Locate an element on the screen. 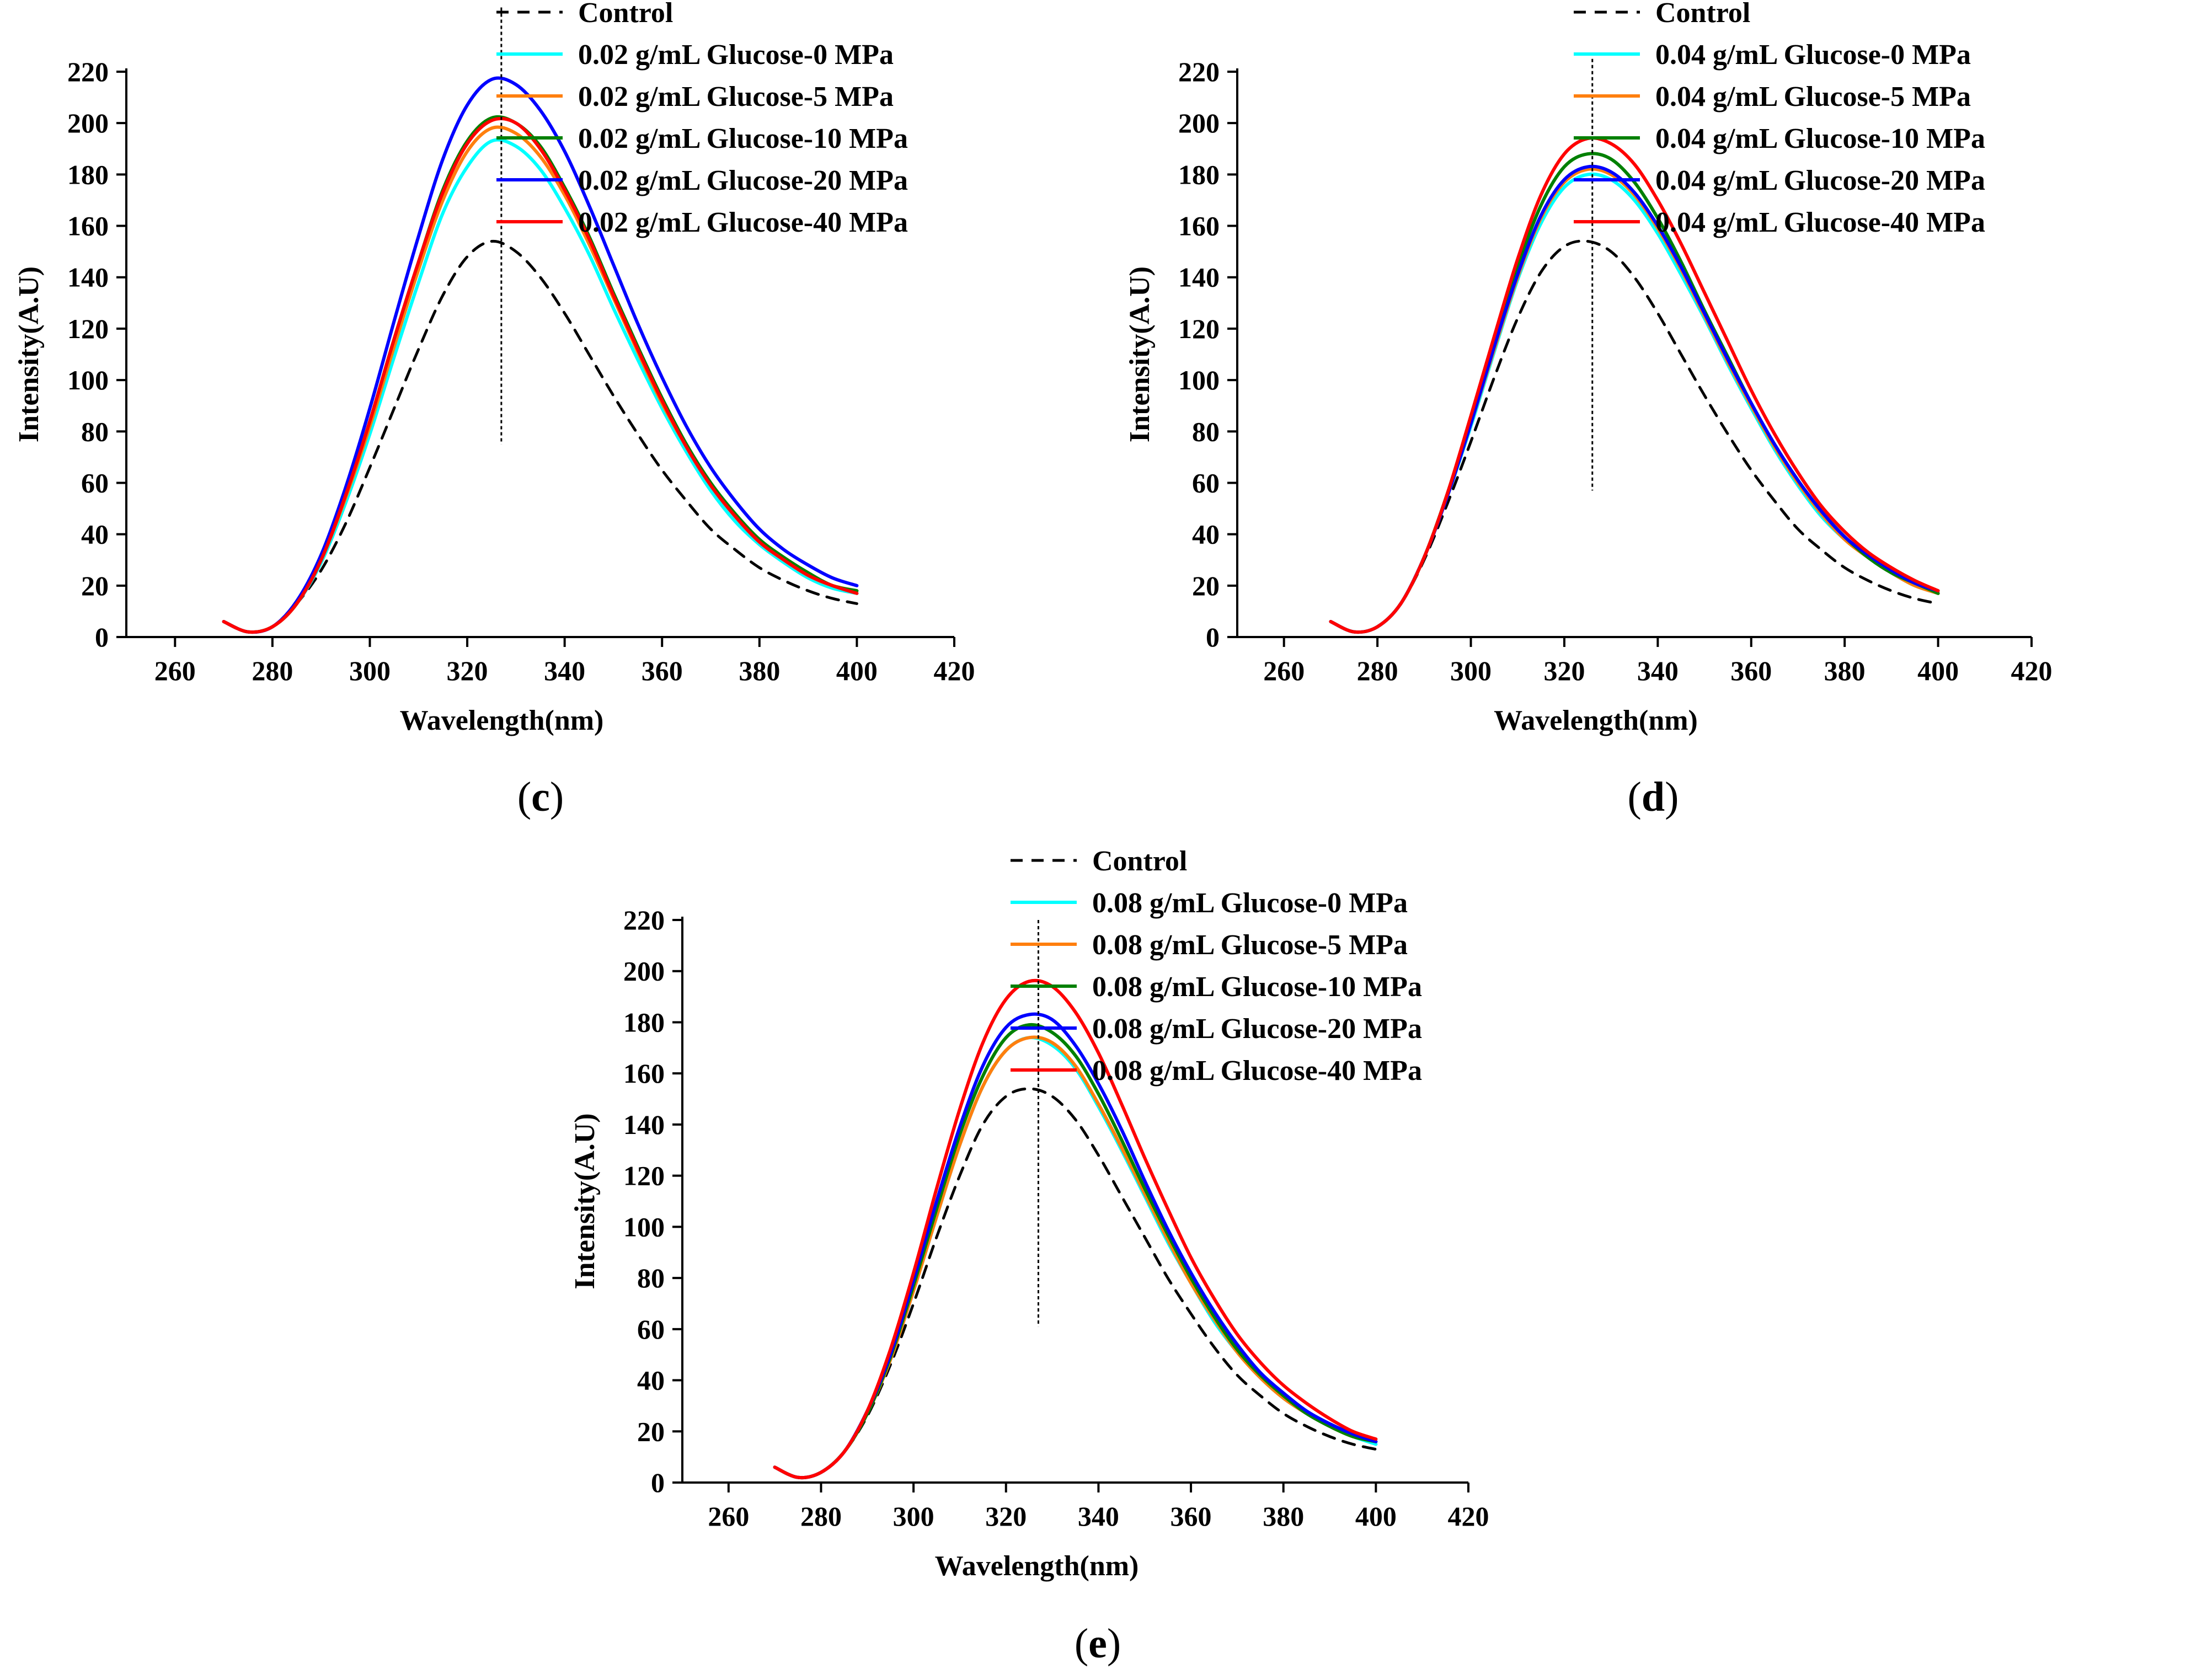  panel-c-y-tick-label: 100 is located at coordinates (88, 380).